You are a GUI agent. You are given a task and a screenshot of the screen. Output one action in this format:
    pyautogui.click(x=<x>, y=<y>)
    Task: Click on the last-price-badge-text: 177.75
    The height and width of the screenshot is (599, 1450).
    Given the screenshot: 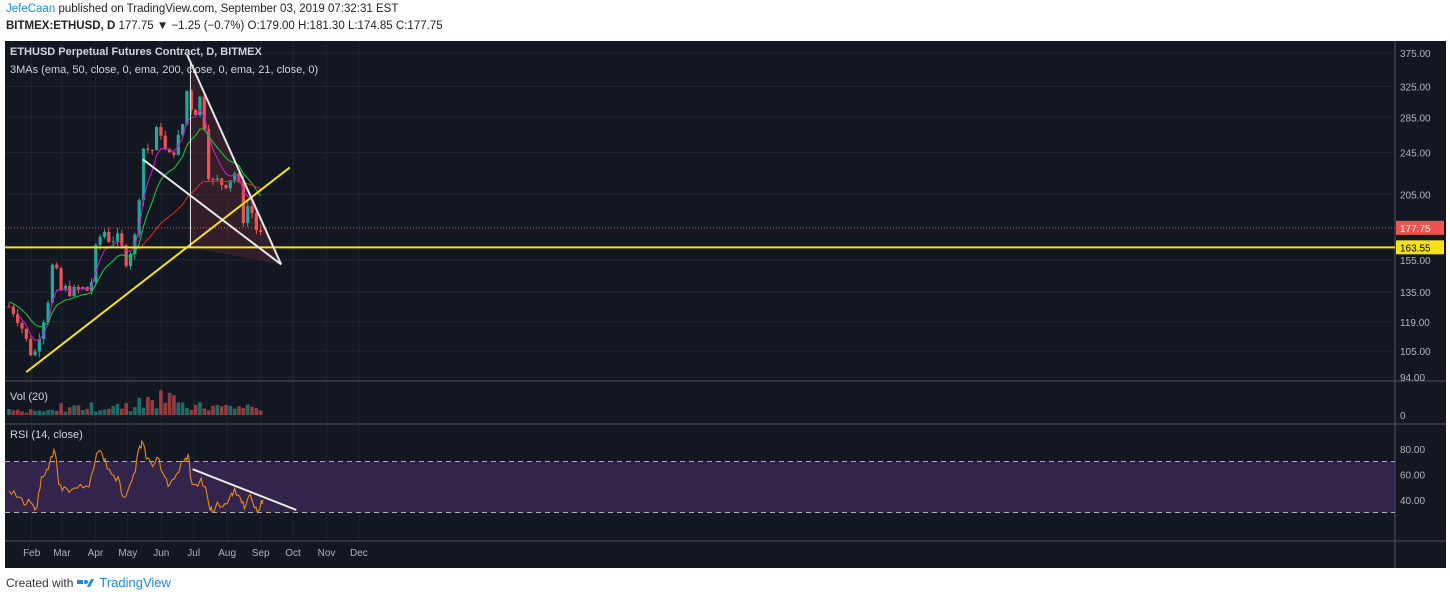 What is the action you would take?
    pyautogui.click(x=1415, y=229)
    